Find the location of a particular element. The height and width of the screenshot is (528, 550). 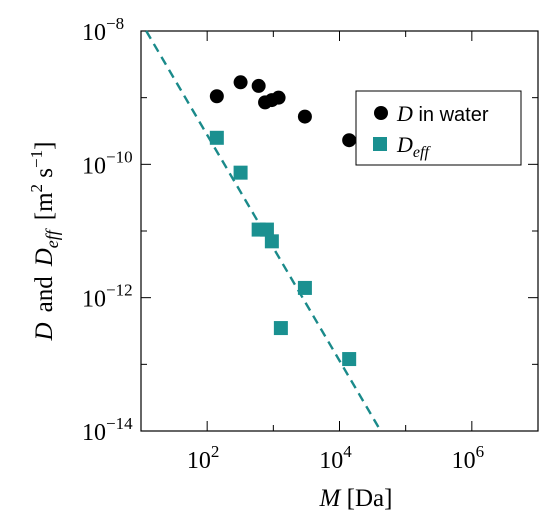

y-tick-label-exp: −12 is located at coordinates (119, 290).